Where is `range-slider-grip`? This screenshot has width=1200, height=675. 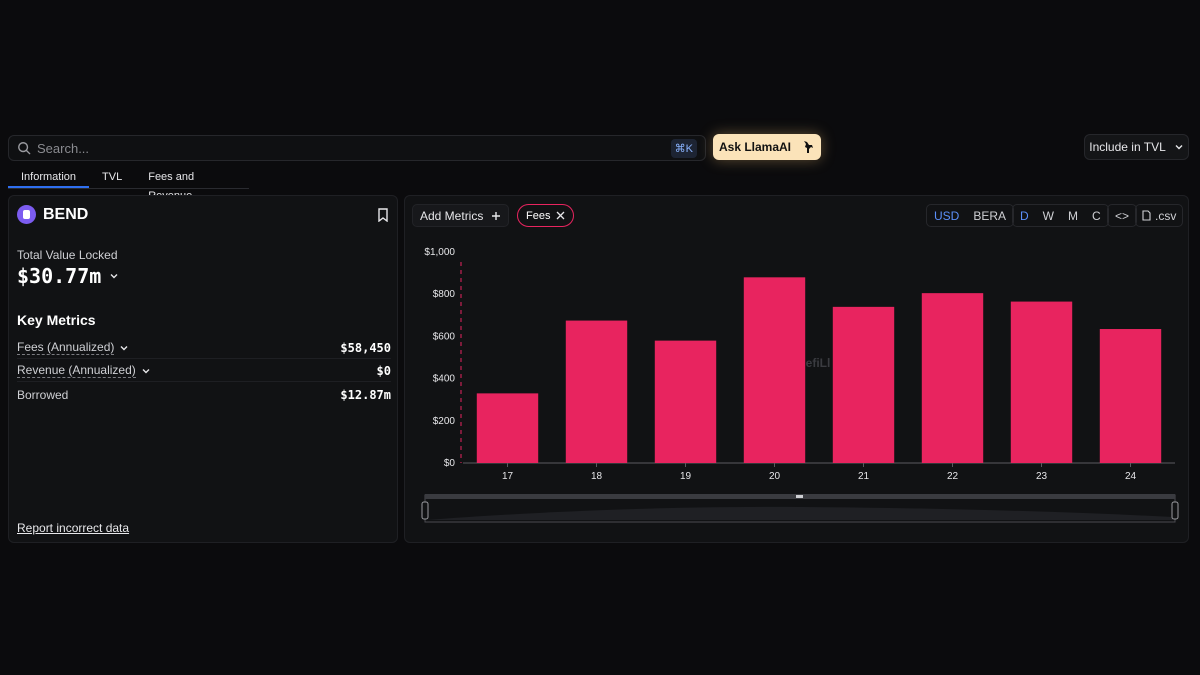
range-slider-grip is located at coordinates (799, 496).